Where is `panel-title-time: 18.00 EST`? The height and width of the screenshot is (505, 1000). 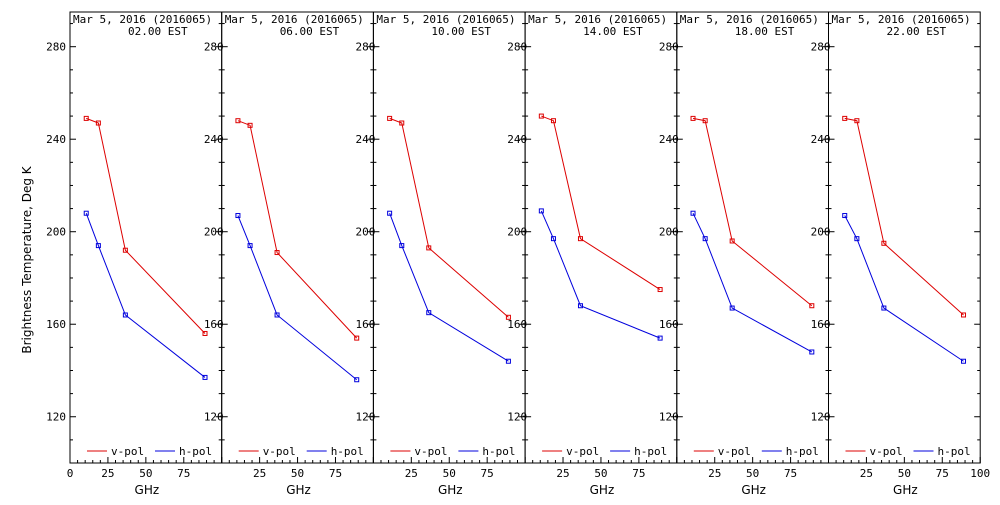
panel-title-time: 18.00 EST is located at coordinates (765, 31).